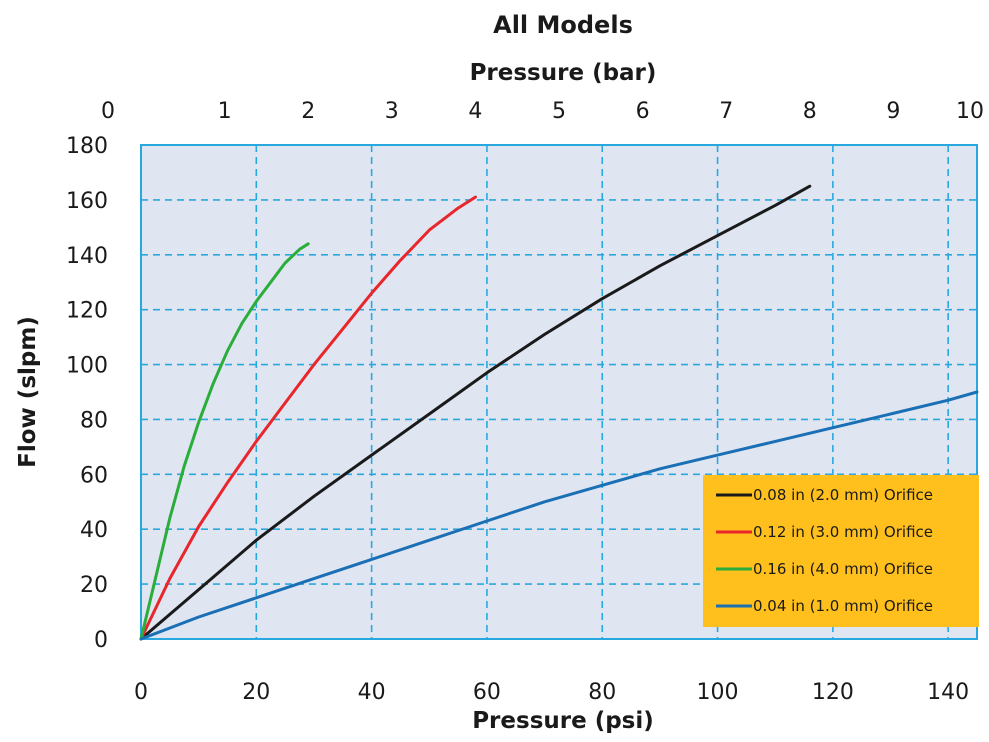 The height and width of the screenshot is (742, 989). I want to click on y-axis-title: Flow (slpm), so click(28, 392).